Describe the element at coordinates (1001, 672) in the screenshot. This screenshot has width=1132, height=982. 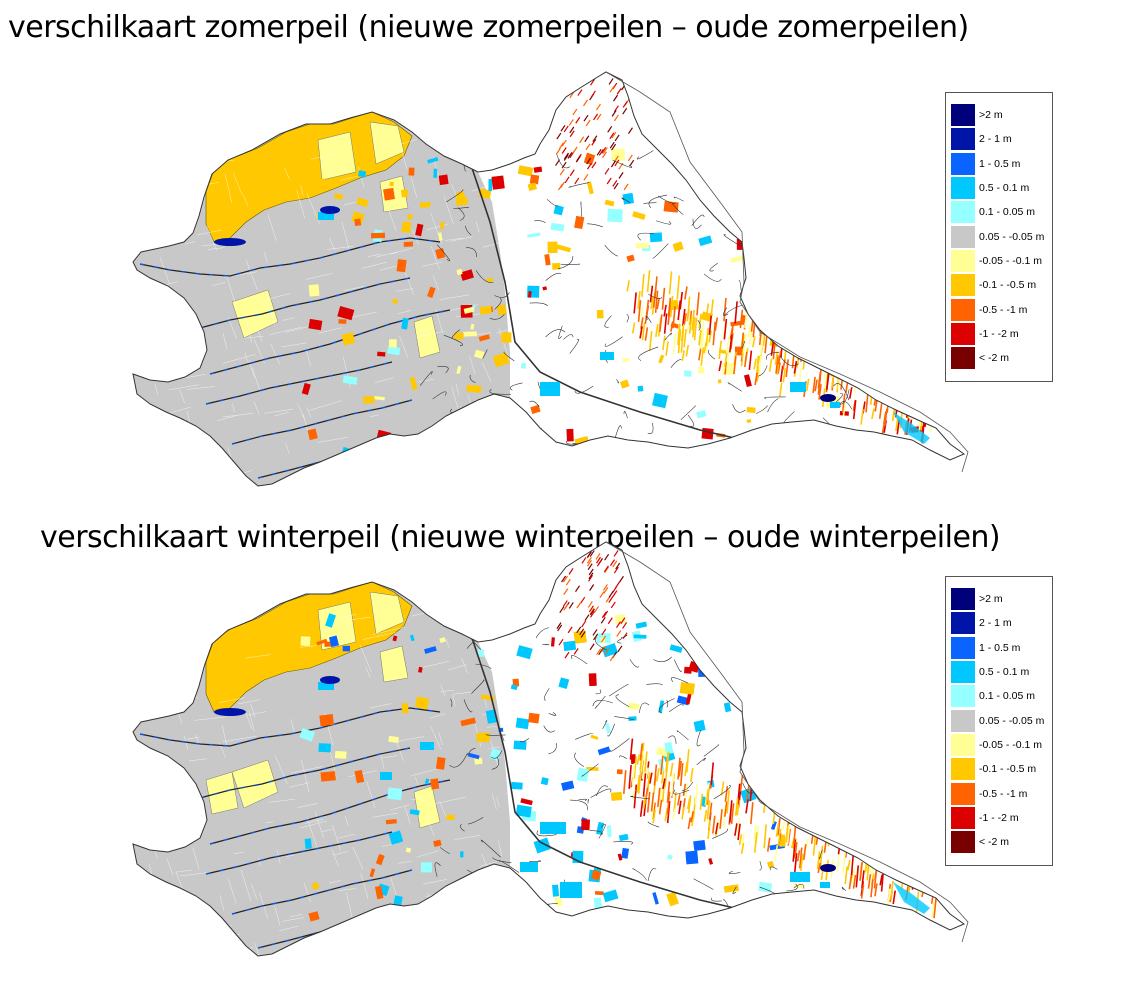
I see `legend-item: 0.5 - 0.1 m` at that location.